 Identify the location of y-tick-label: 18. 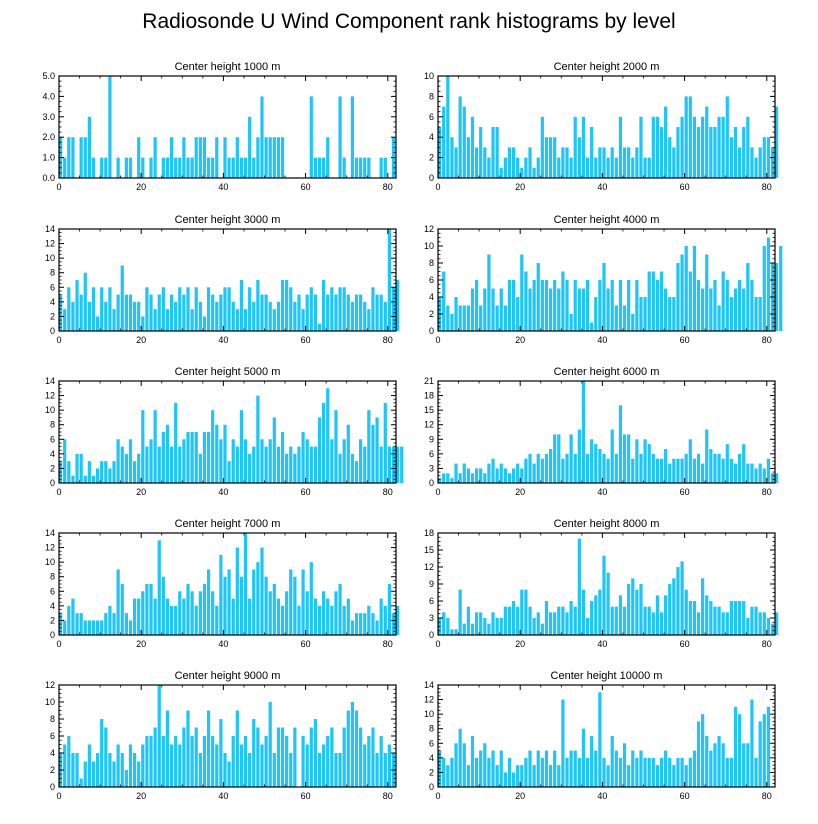
(429, 533).